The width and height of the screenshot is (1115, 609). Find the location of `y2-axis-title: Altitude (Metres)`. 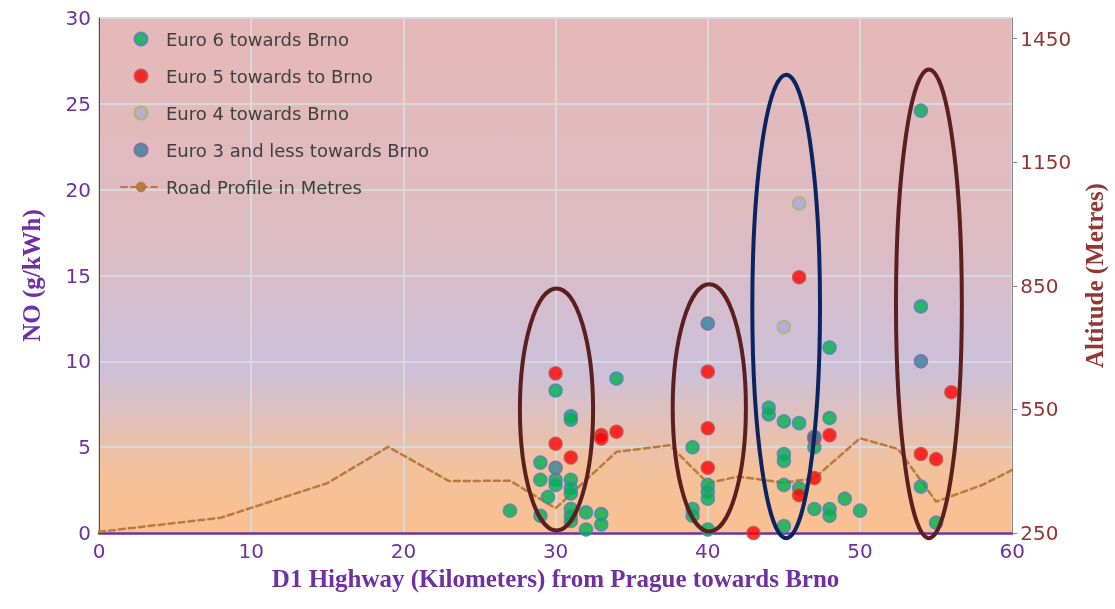

y2-axis-title: Altitude (Metres) is located at coordinates (1095, 275).